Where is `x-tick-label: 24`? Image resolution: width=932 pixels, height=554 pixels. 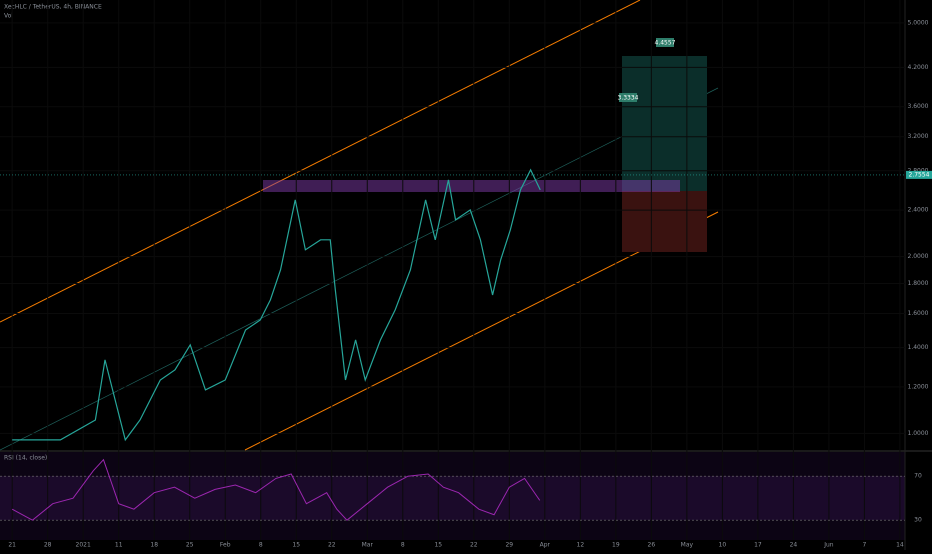 x-tick-label: 24 is located at coordinates (794, 545).